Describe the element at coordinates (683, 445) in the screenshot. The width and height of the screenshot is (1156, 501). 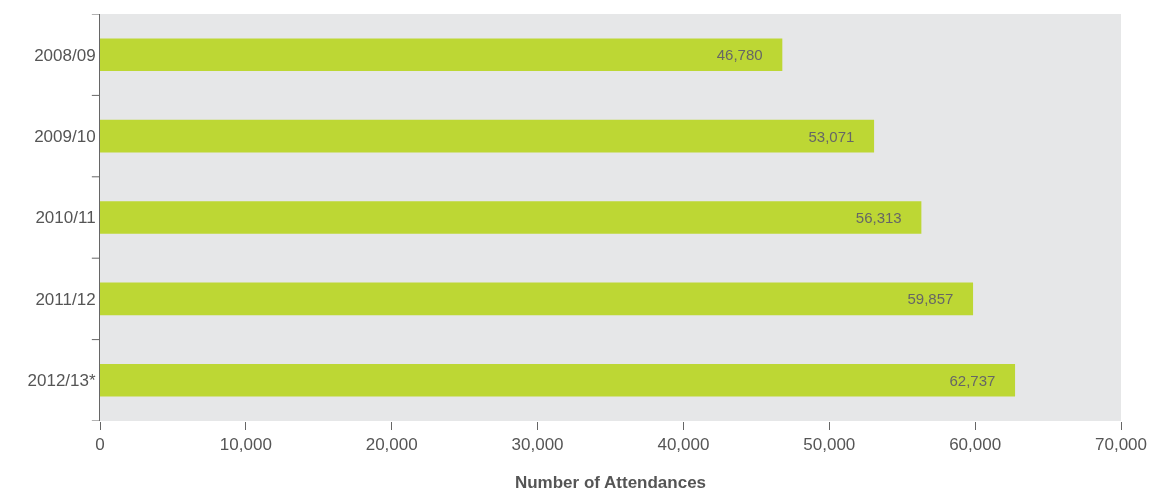
I see `x-tick-label: 40,000` at that location.